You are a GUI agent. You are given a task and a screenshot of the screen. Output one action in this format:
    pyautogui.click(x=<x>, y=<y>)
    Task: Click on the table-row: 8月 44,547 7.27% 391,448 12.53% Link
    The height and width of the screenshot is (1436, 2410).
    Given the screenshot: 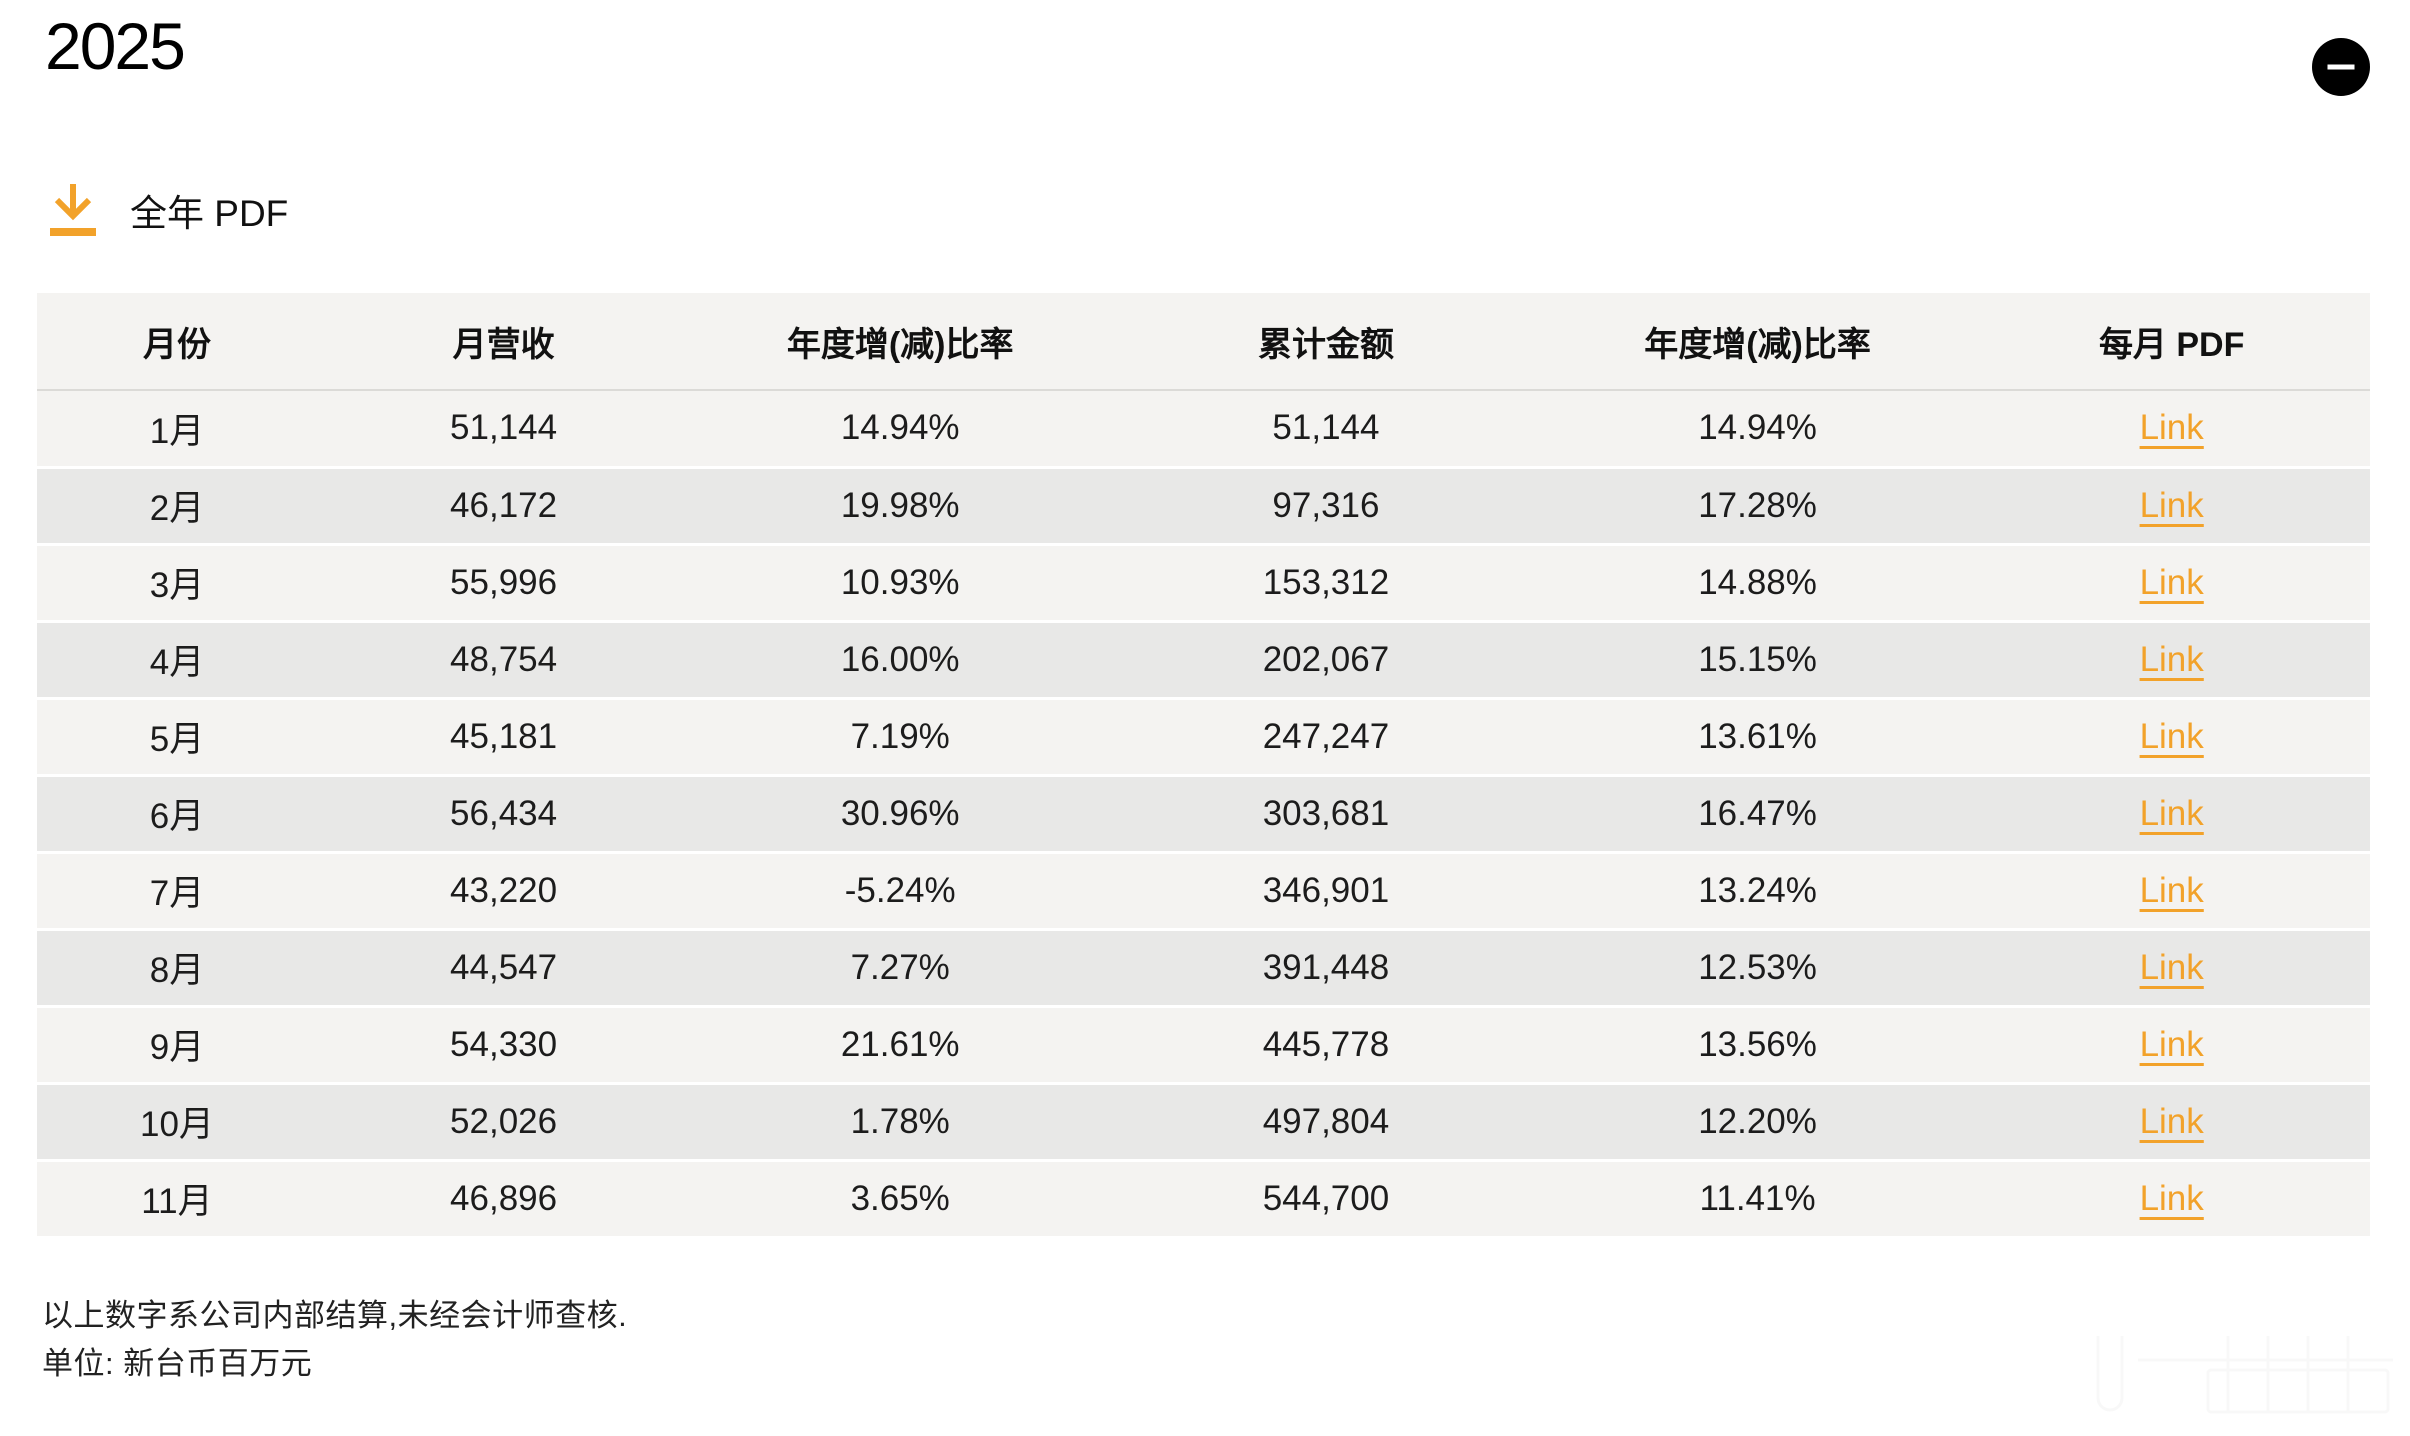 What is the action you would take?
    pyautogui.click(x=1203, y=968)
    